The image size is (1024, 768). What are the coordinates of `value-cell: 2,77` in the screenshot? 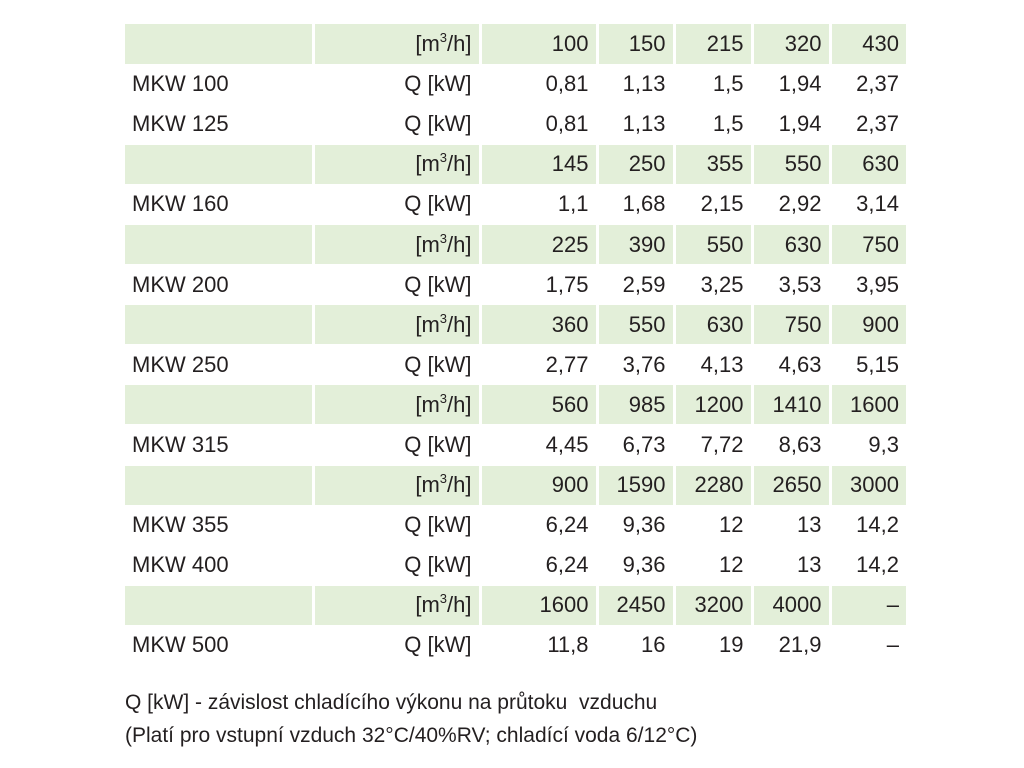 It's located at (537, 365).